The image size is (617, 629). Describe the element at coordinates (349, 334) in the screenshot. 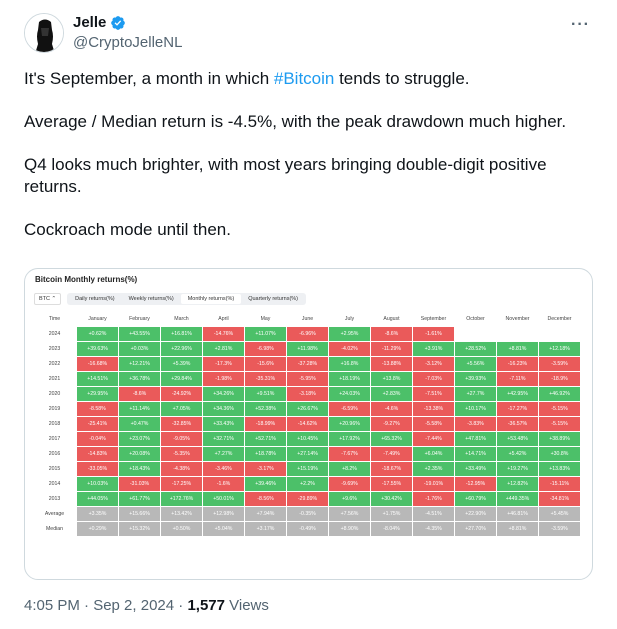

I see `return-cell: +2.95%` at that location.